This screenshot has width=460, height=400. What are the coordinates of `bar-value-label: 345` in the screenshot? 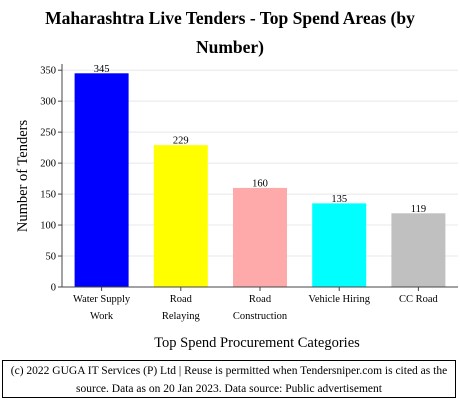 It's located at (102, 69).